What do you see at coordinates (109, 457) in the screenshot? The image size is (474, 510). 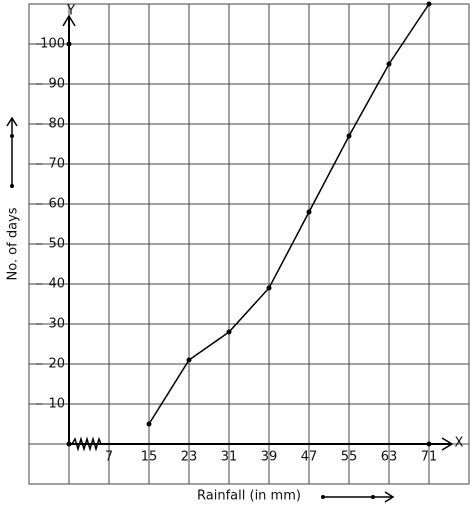 I see `x-tick-label: 7` at bounding box center [109, 457].